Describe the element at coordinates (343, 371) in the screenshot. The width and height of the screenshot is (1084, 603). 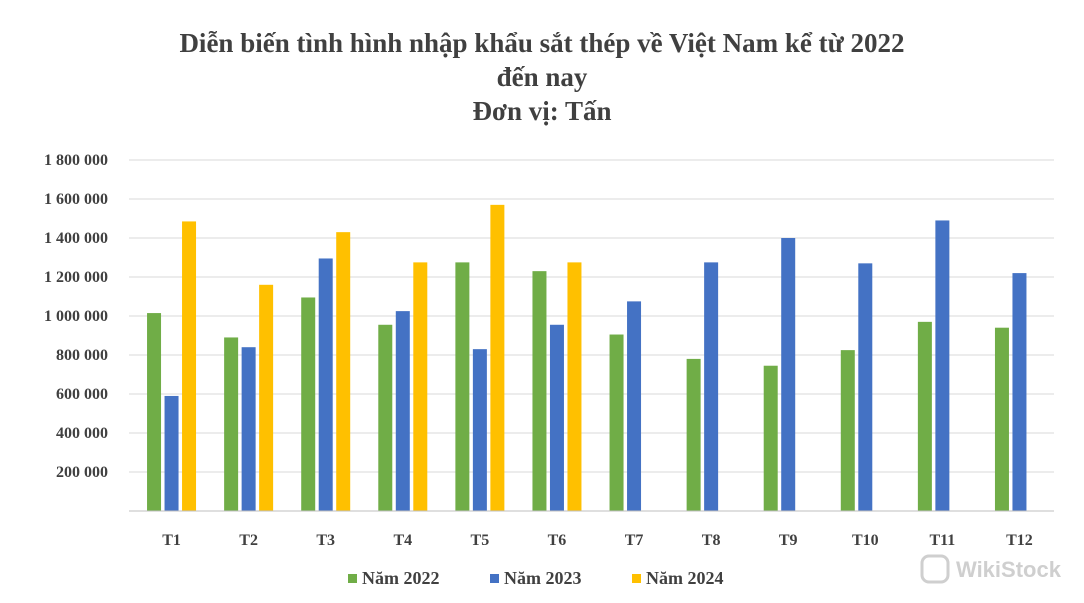
I see `bar-Năm-2024-T3` at that location.